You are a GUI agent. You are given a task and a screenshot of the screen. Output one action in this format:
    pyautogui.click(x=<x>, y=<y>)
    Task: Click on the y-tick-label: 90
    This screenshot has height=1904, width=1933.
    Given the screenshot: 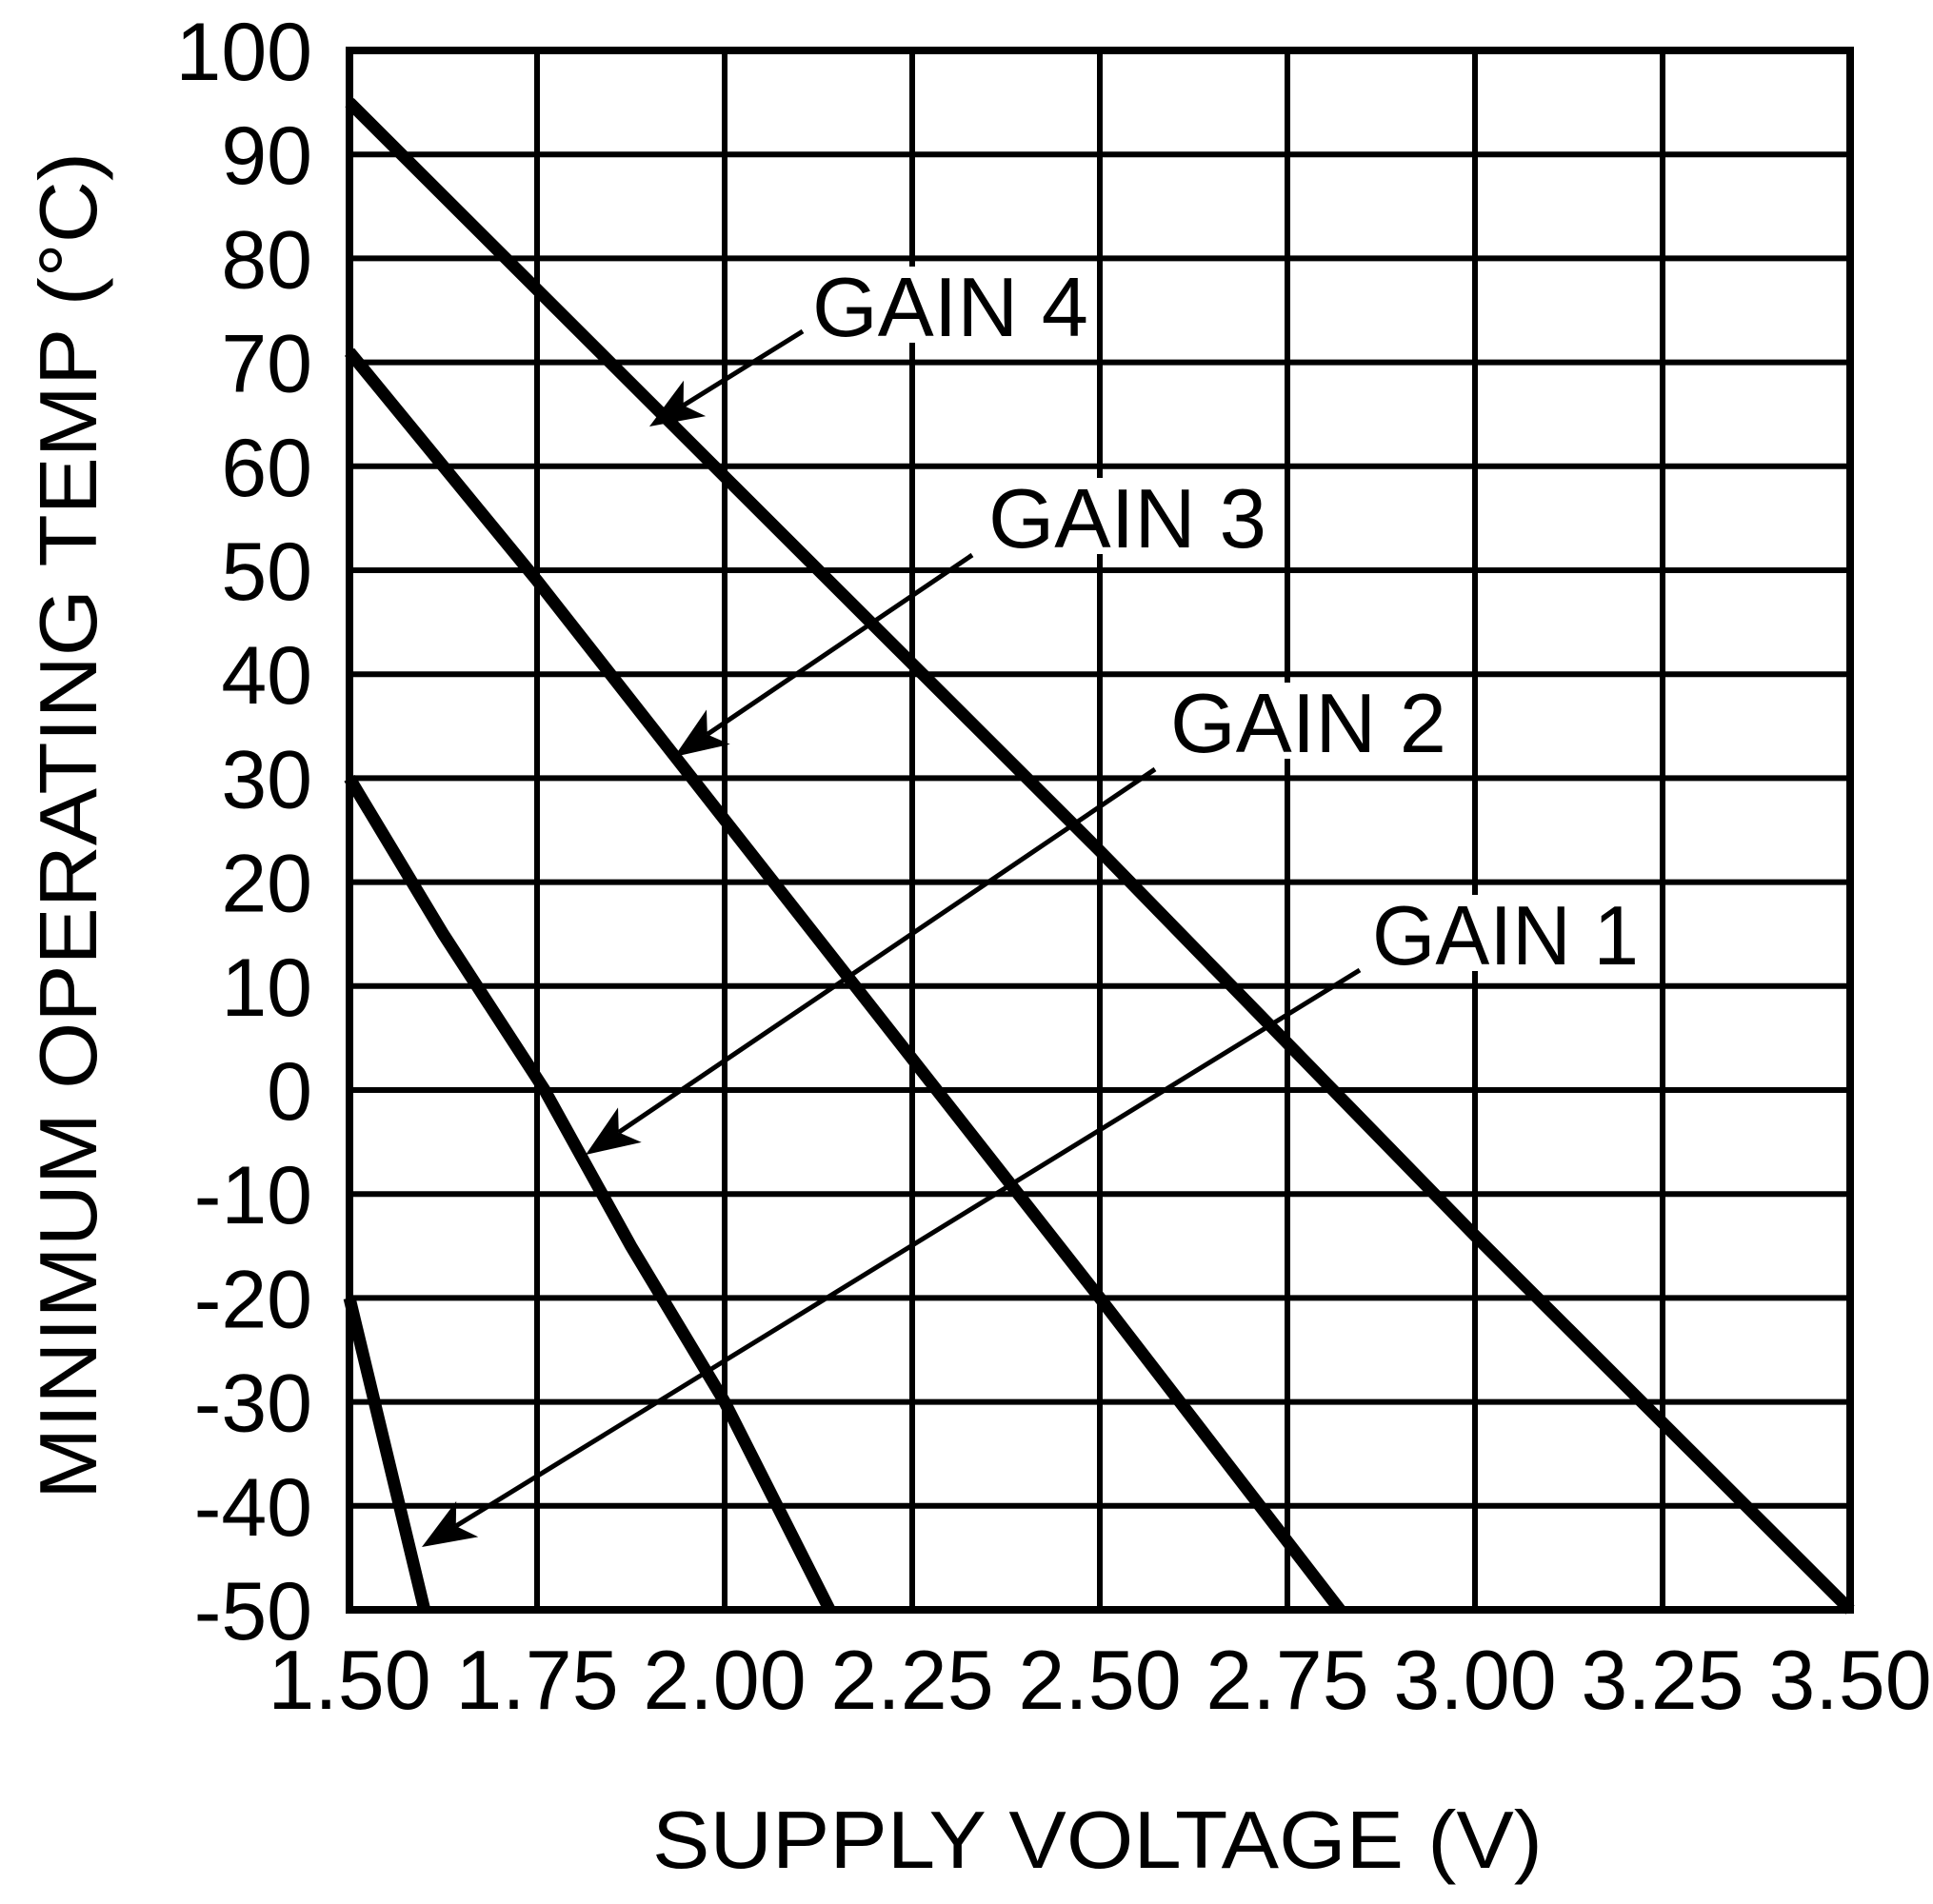 What is the action you would take?
    pyautogui.click(x=266, y=156)
    